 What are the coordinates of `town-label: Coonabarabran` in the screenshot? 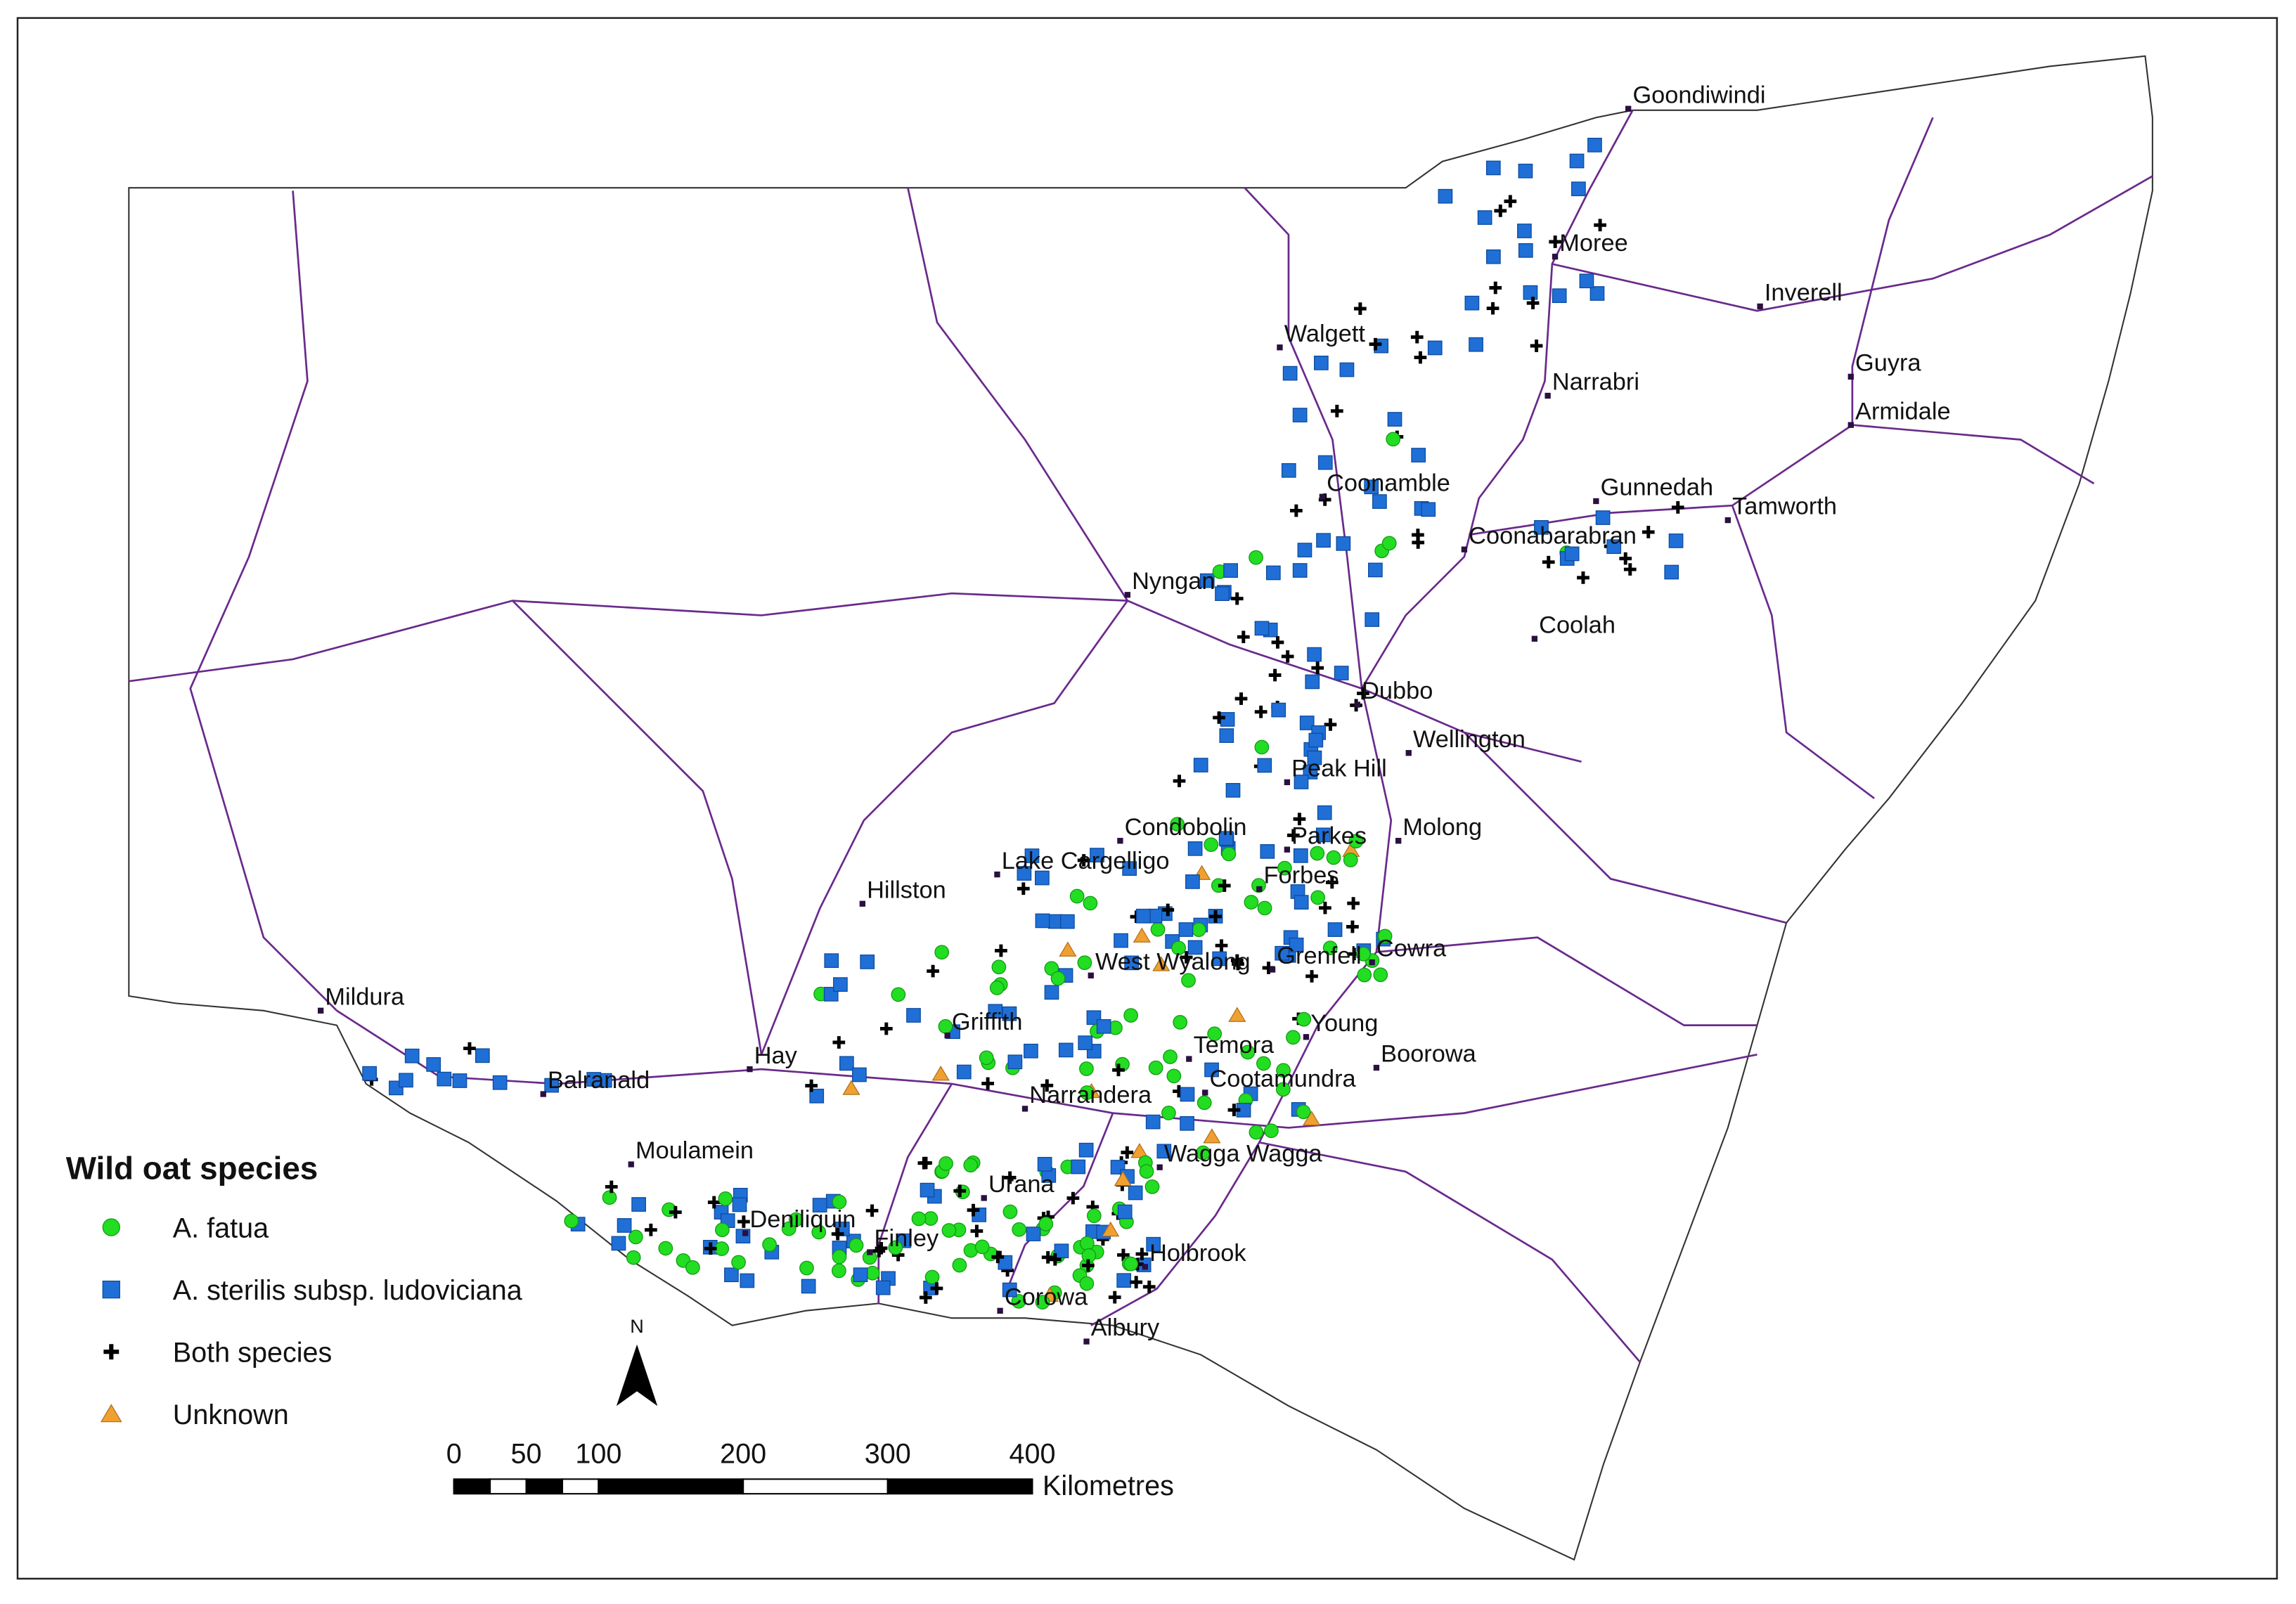 It's located at (1553, 535).